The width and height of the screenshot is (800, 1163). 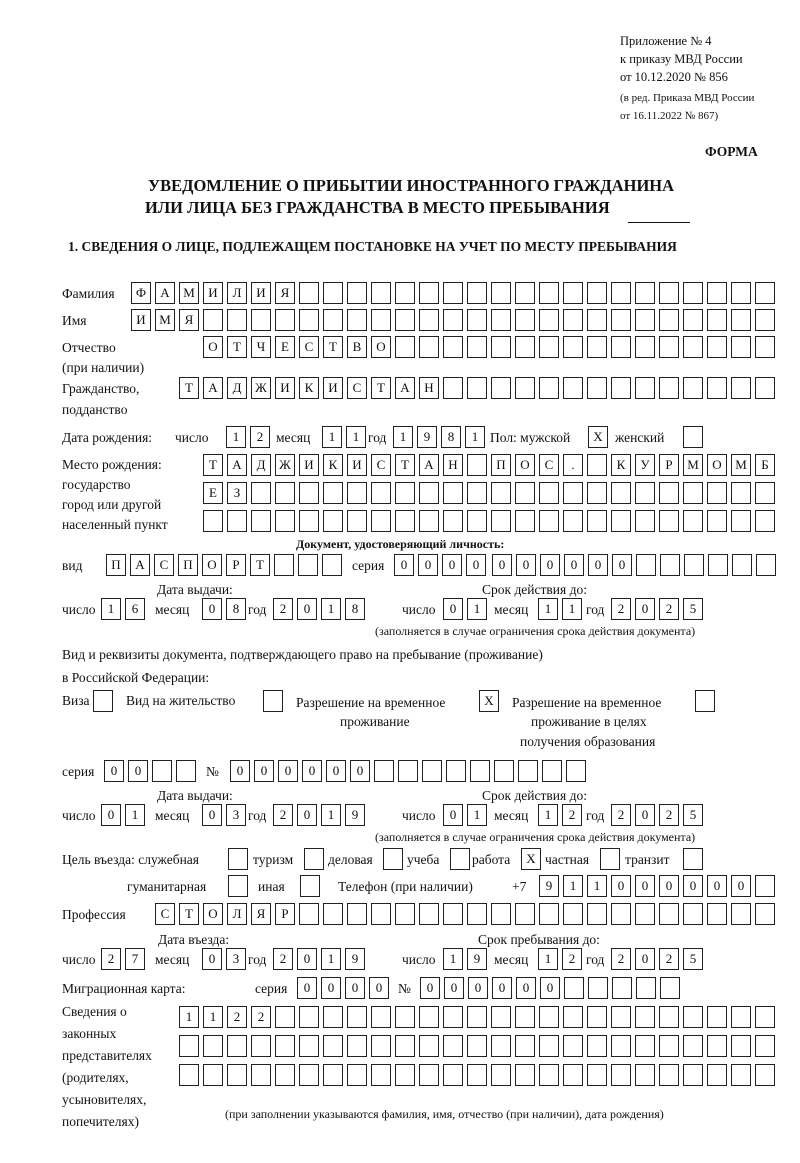 What do you see at coordinates (285, 293) in the screenshot?
I see `surname-field-cell: Я` at bounding box center [285, 293].